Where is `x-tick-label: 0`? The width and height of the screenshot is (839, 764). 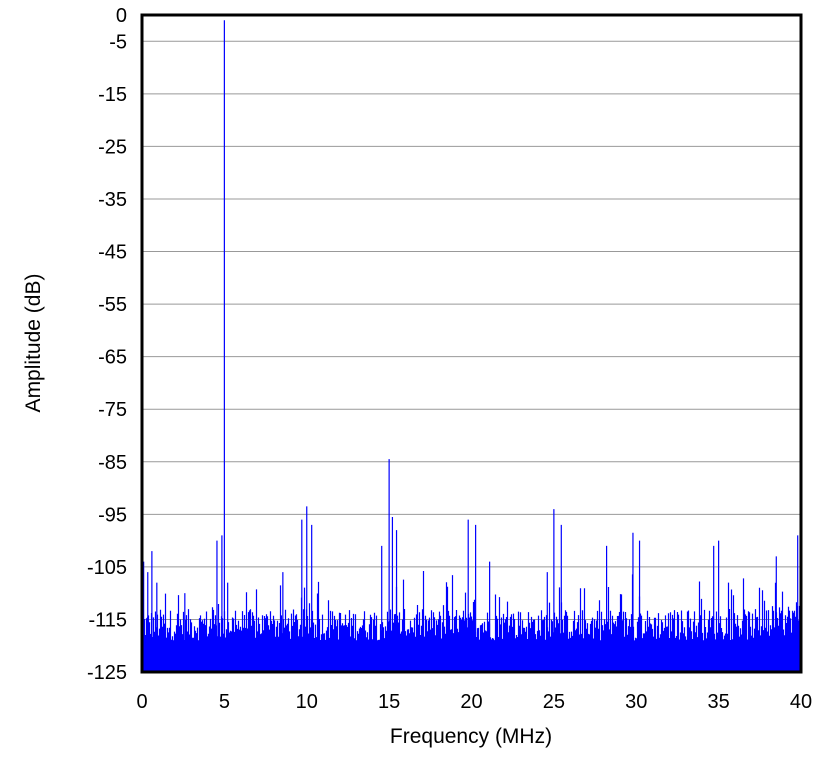 x-tick-label: 0 is located at coordinates (141, 702).